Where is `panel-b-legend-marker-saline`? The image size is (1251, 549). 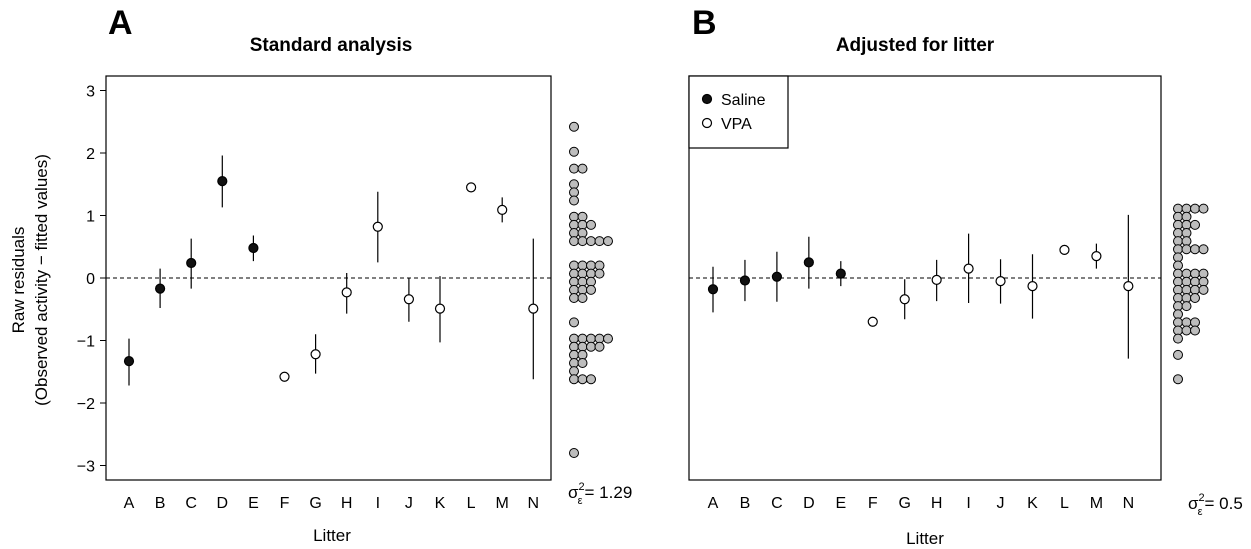 panel-b-legend-marker-saline is located at coordinates (707, 99).